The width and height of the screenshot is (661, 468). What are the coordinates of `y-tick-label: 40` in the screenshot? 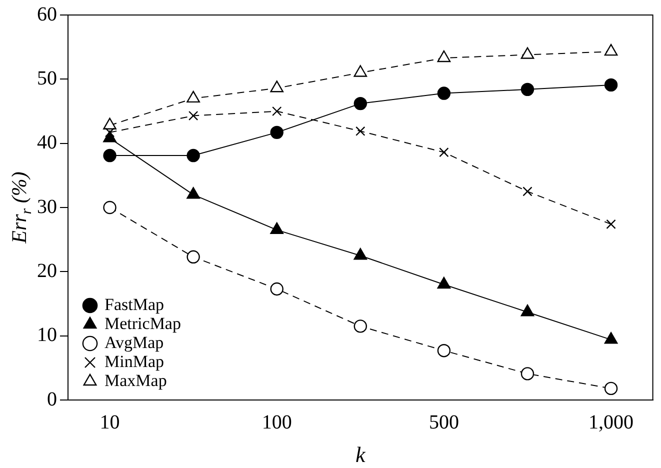 It's located at (47, 143).